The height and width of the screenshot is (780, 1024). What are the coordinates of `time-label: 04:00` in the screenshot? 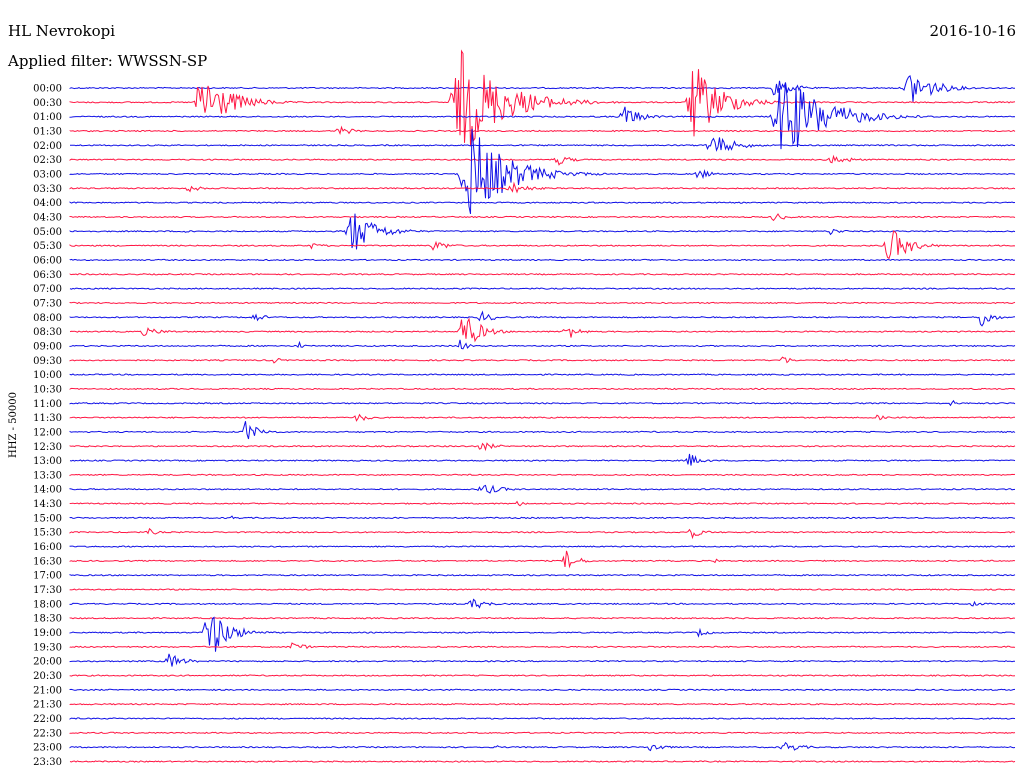 It's located at (47, 203).